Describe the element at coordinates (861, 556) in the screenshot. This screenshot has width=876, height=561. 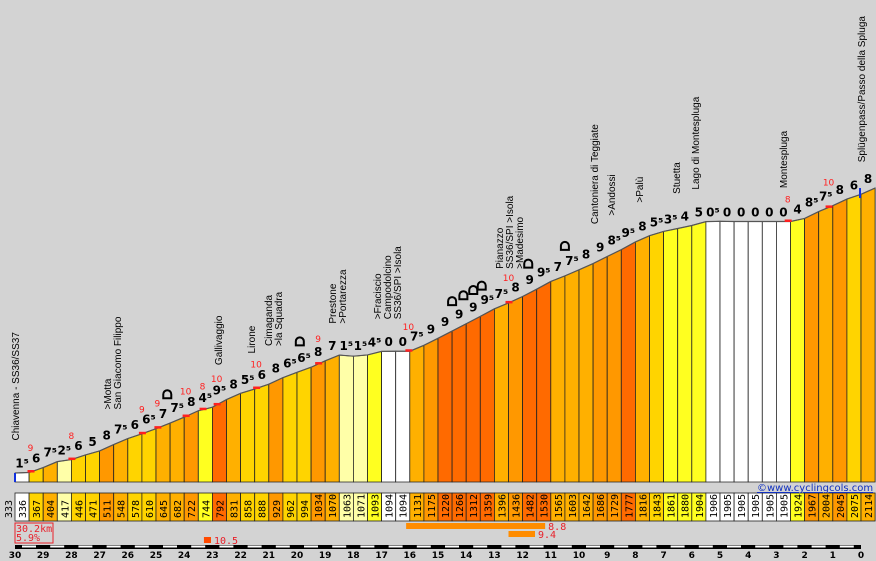
I see `km-tick-label: 0` at that location.